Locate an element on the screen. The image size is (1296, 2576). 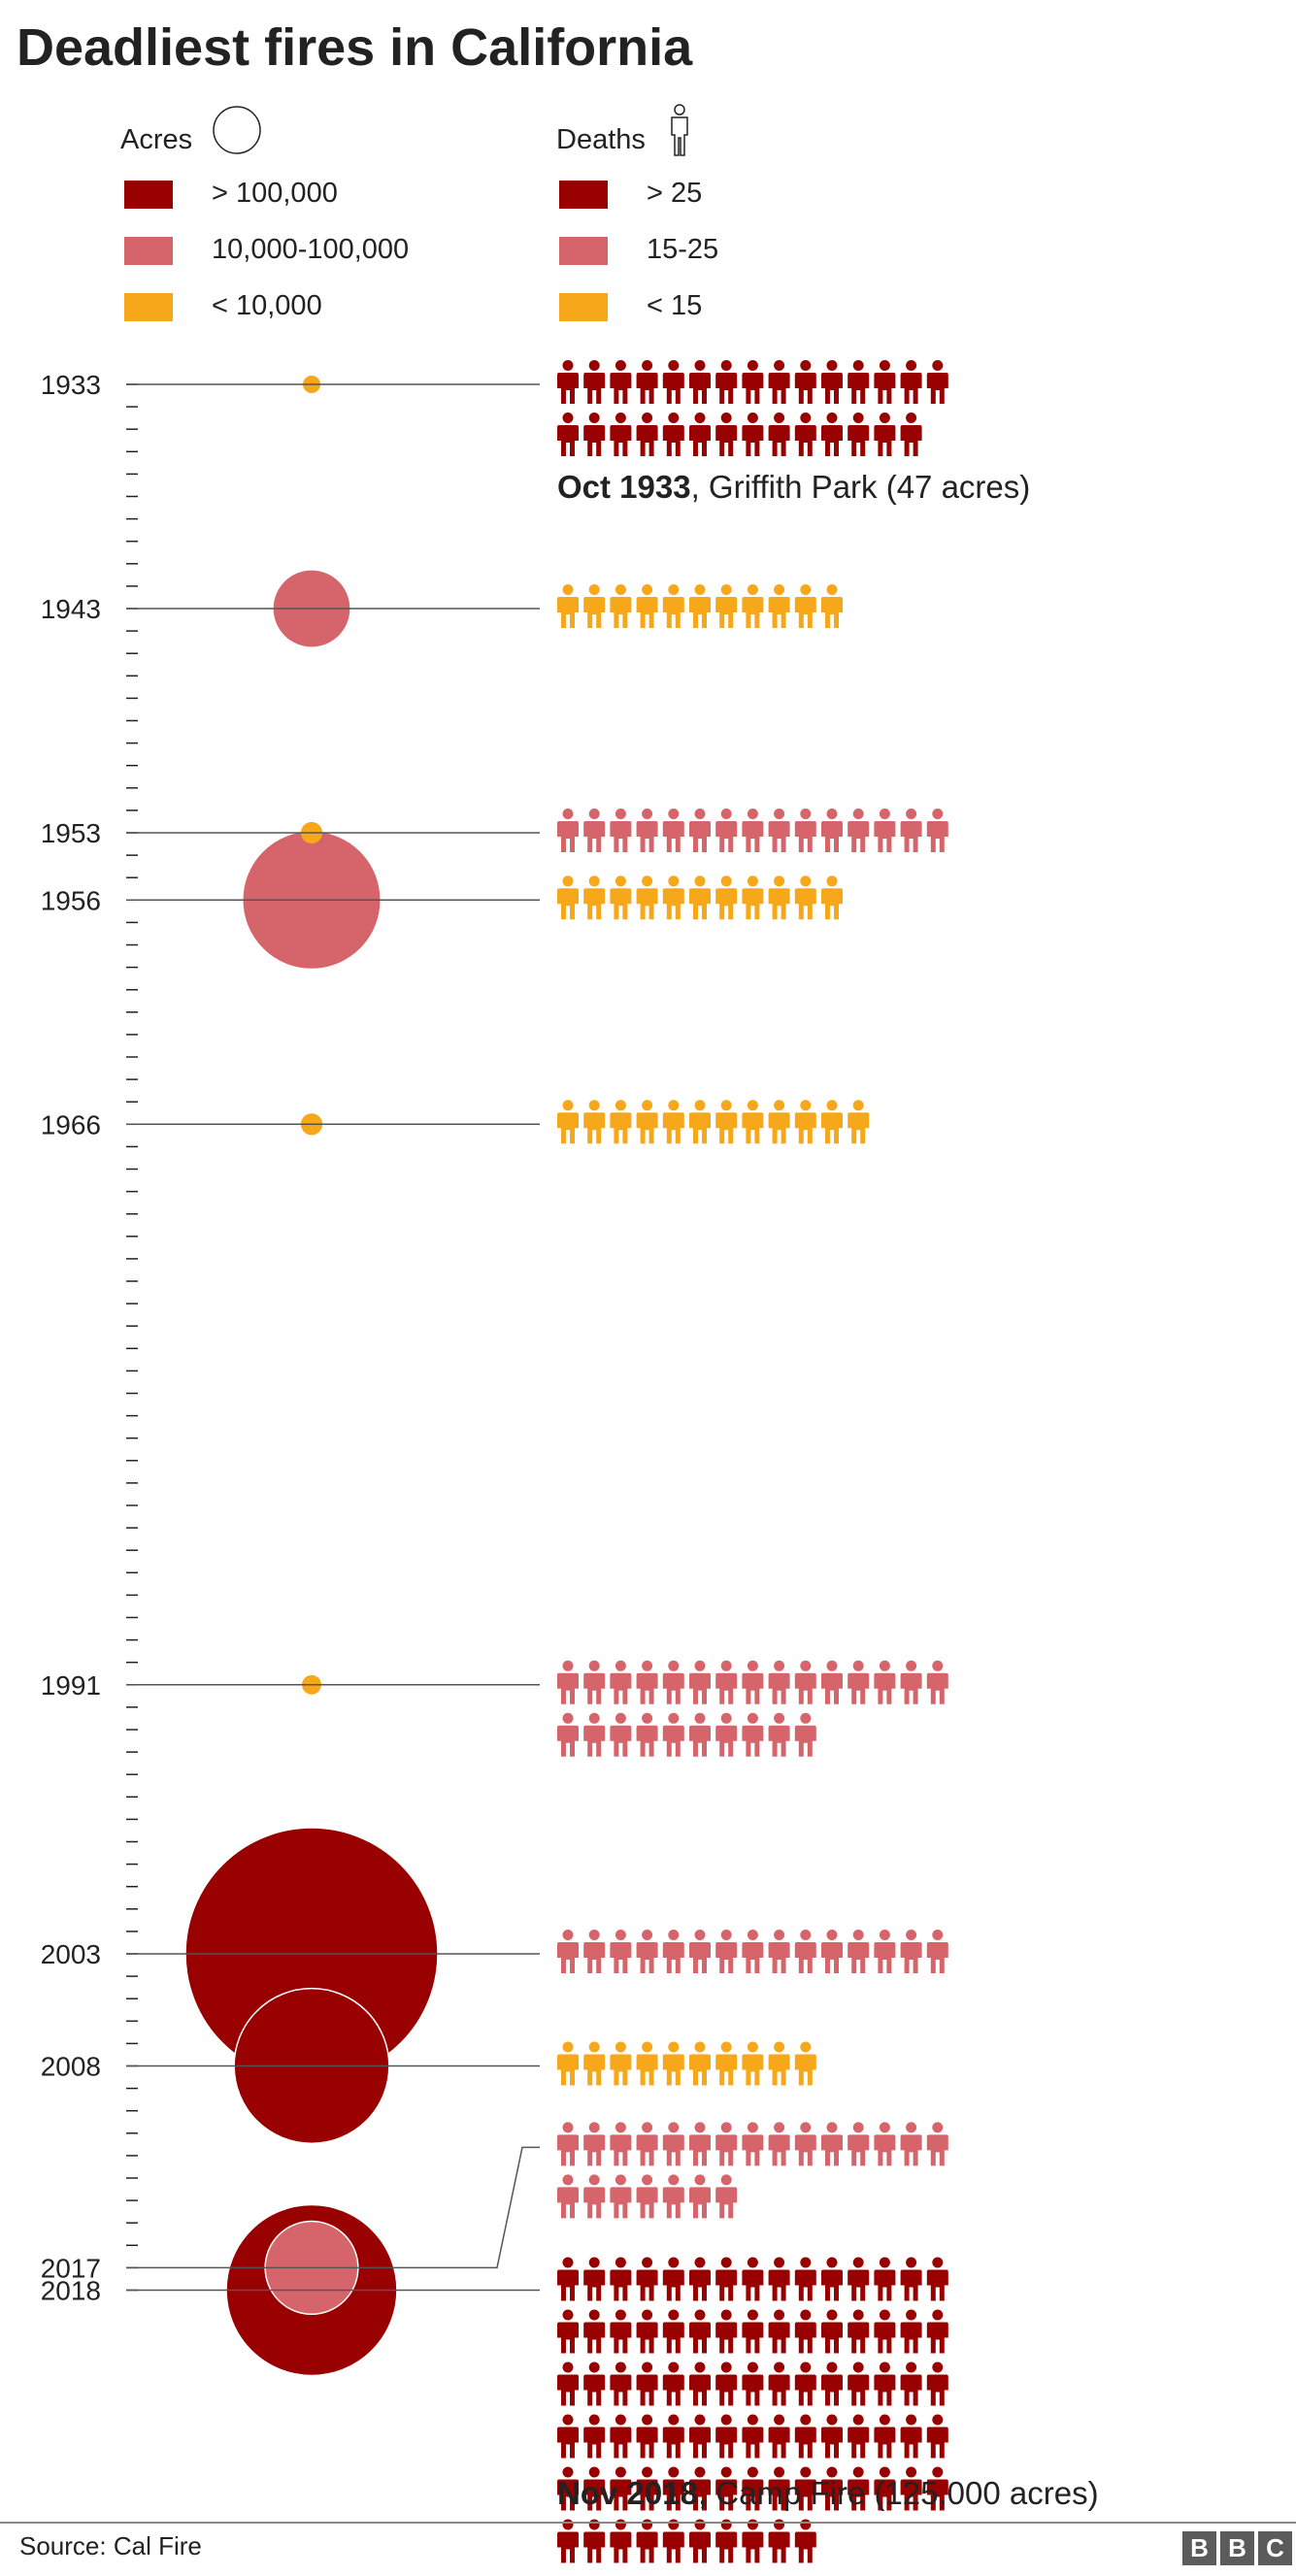
legend-deaths-label-medium: 15-25 is located at coordinates (683, 249).